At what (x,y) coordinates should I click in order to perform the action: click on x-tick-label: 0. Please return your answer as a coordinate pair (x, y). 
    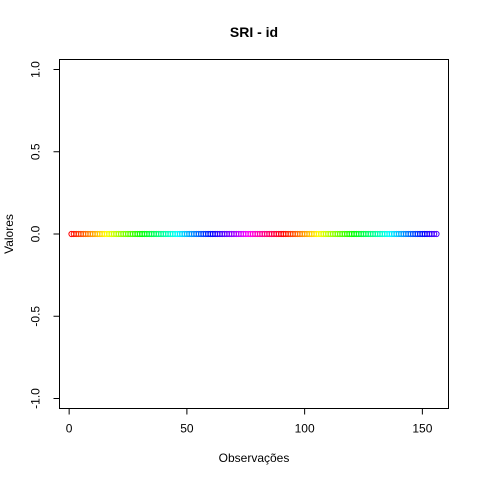
    Looking at the image, I should click on (69, 429).